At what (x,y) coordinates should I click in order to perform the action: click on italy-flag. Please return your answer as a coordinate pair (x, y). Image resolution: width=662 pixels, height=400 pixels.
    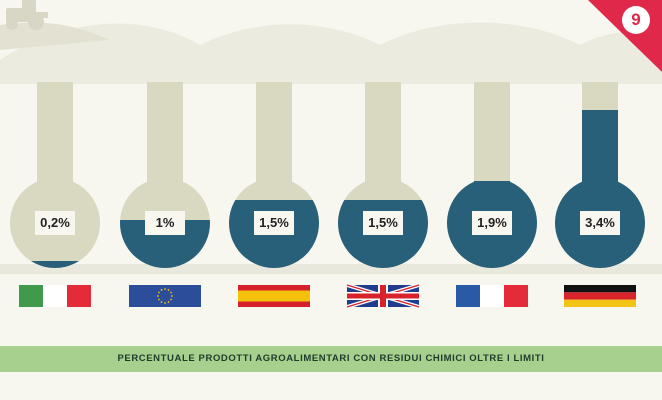
    Looking at the image, I should click on (55, 296).